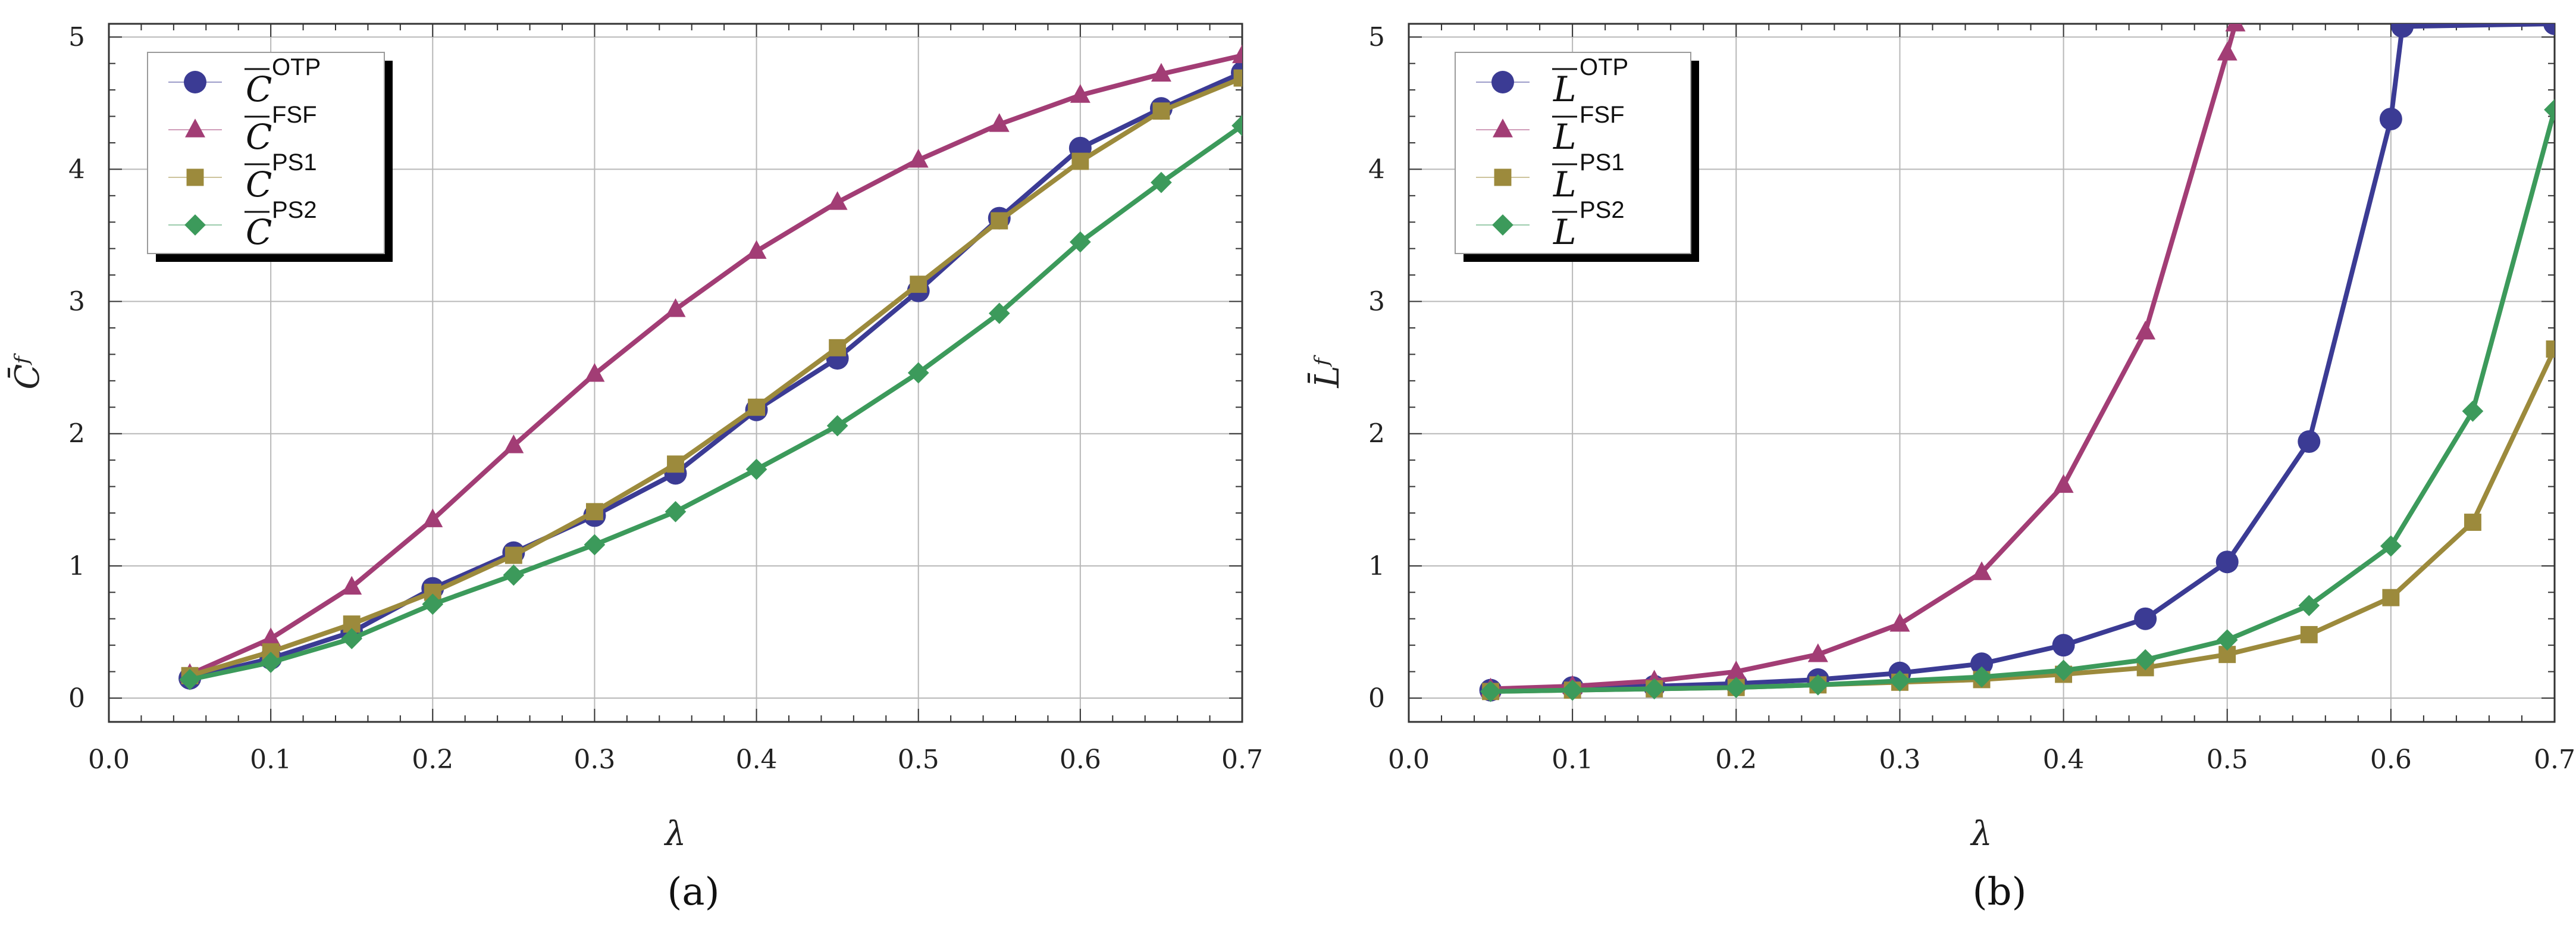  I want to click on panel-label: (a), so click(693, 892).